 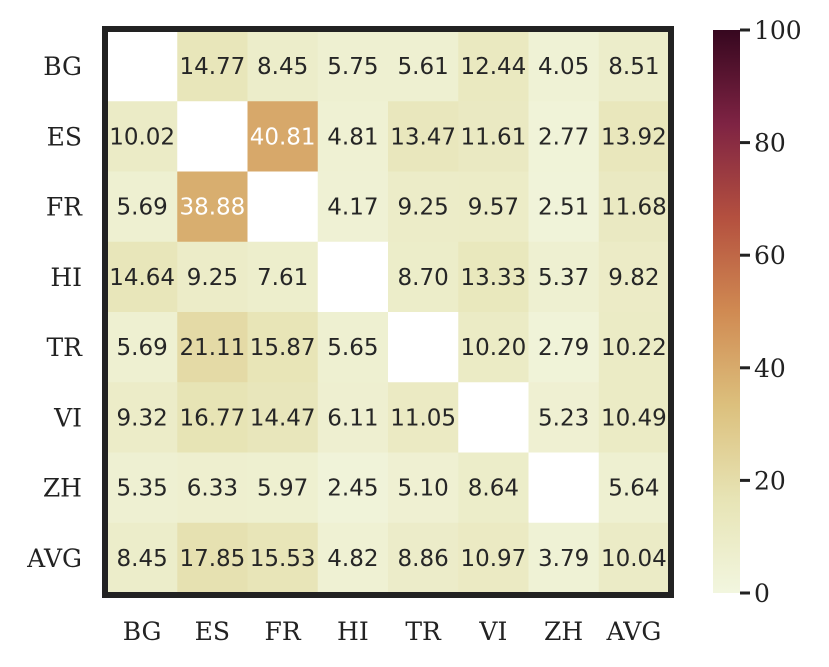 What do you see at coordinates (64, 136) in the screenshot?
I see `row-label: ES` at bounding box center [64, 136].